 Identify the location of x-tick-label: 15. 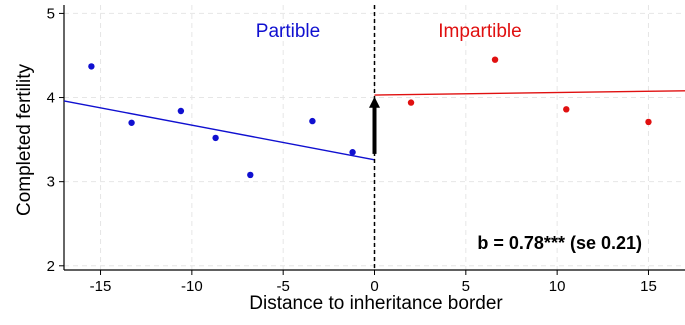
(648, 286).